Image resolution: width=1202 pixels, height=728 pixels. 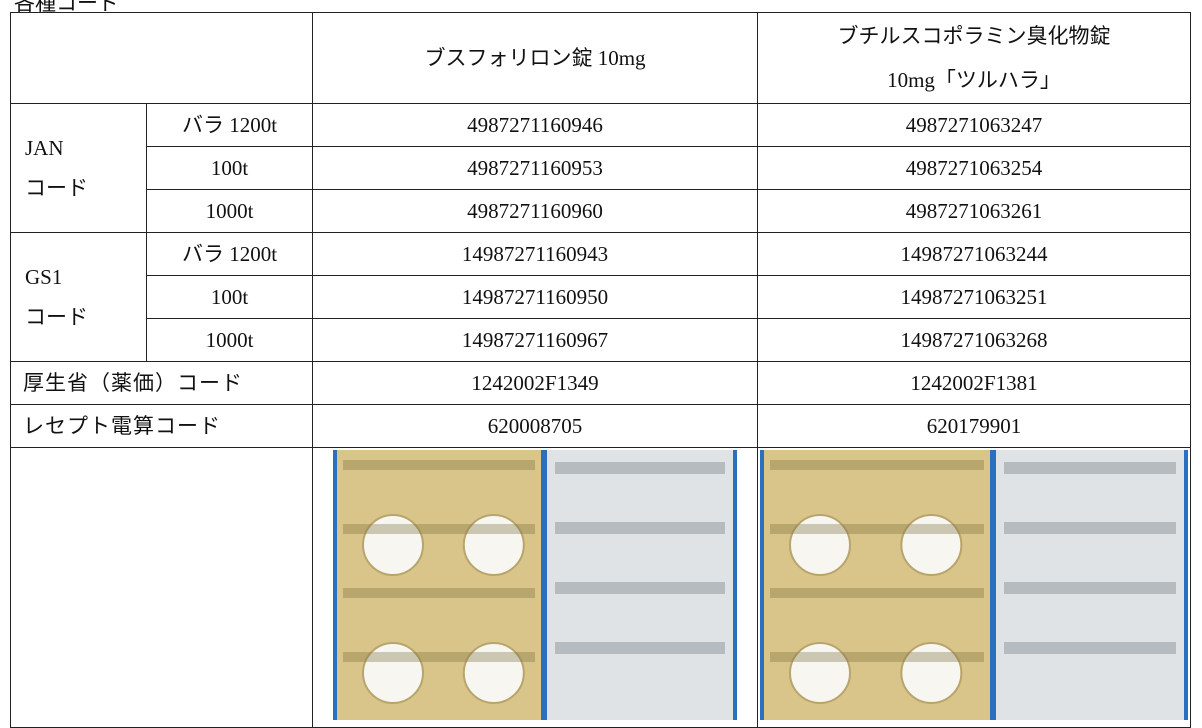 I want to click on code-row: 厚生省（薬価）コード 1242002F1349 1242002F1381, so click(x=600, y=383).